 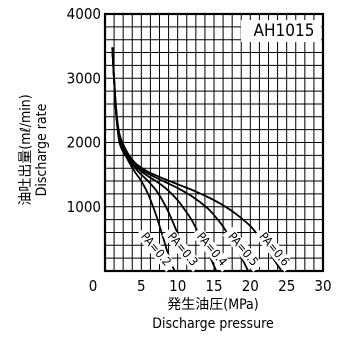 I want to click on x-tick-label: 10, so click(x=177, y=286).